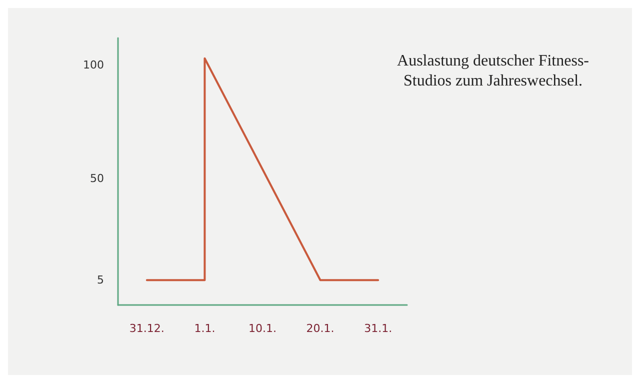  I want to click on x-tick-label: 31.1., so click(378, 328).